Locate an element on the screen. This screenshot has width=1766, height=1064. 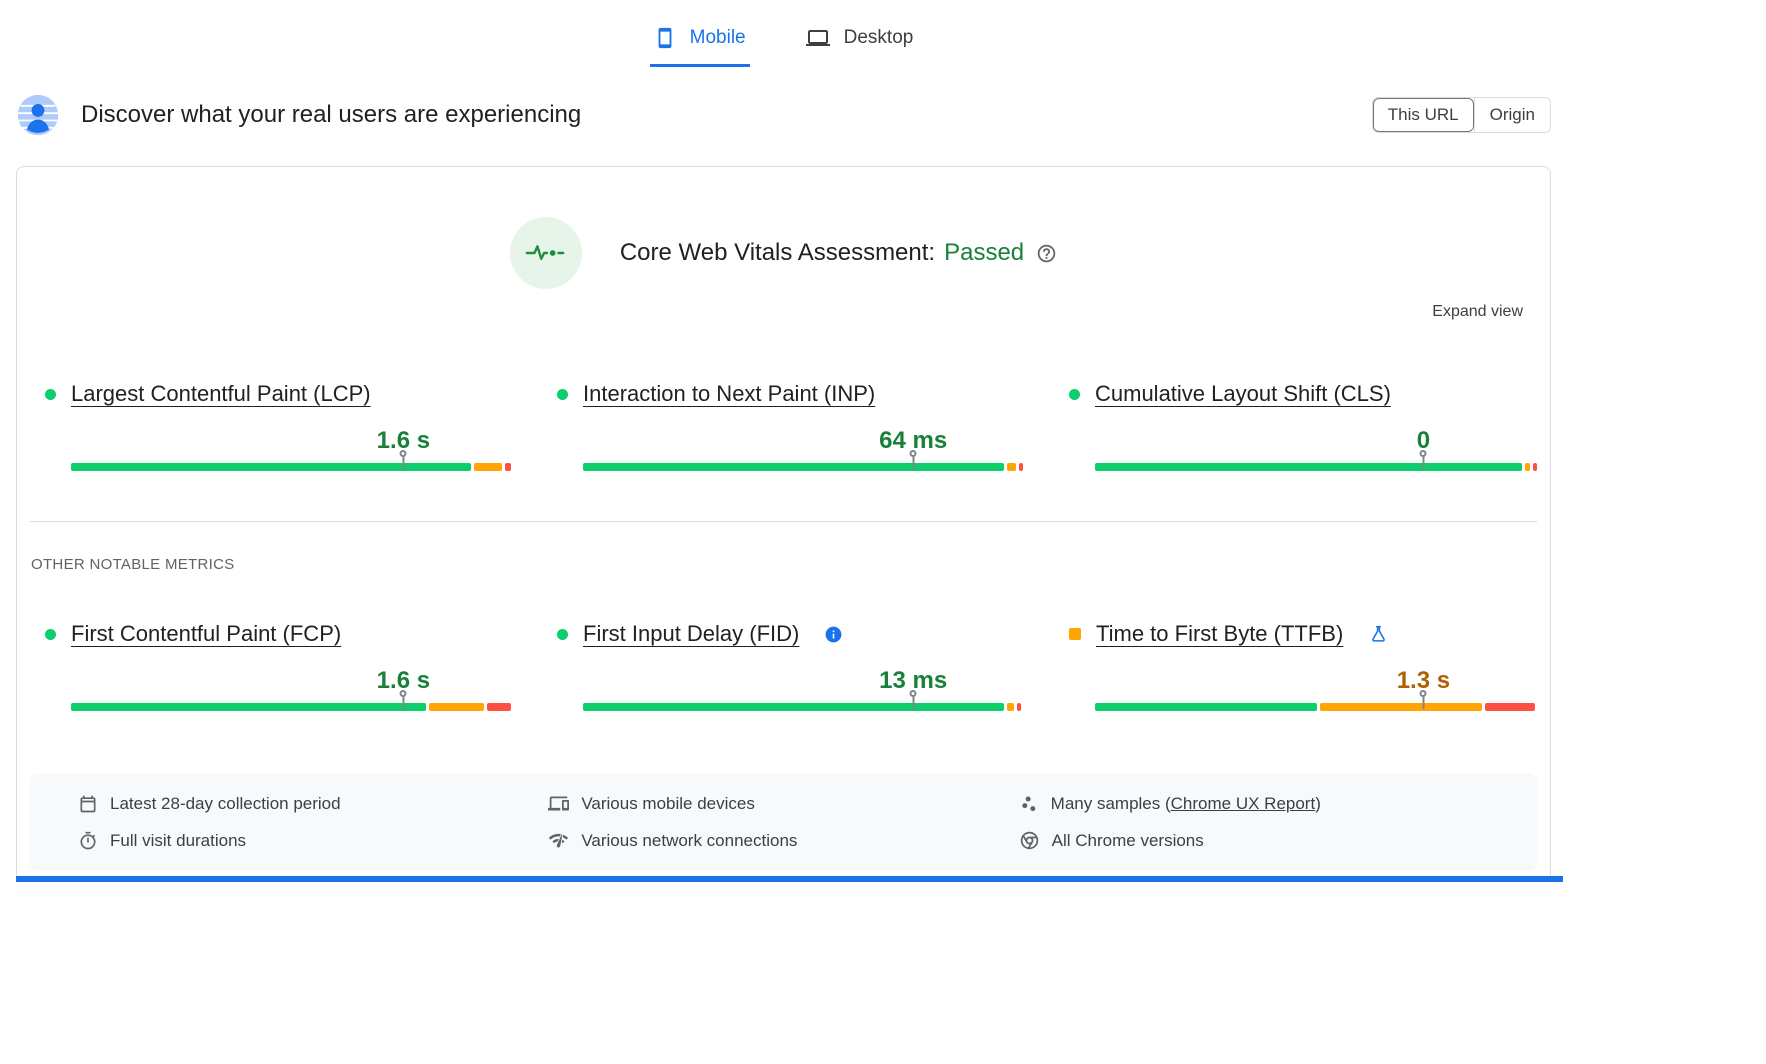
metric-value-row: 64 ms is located at coordinates (804, 445).